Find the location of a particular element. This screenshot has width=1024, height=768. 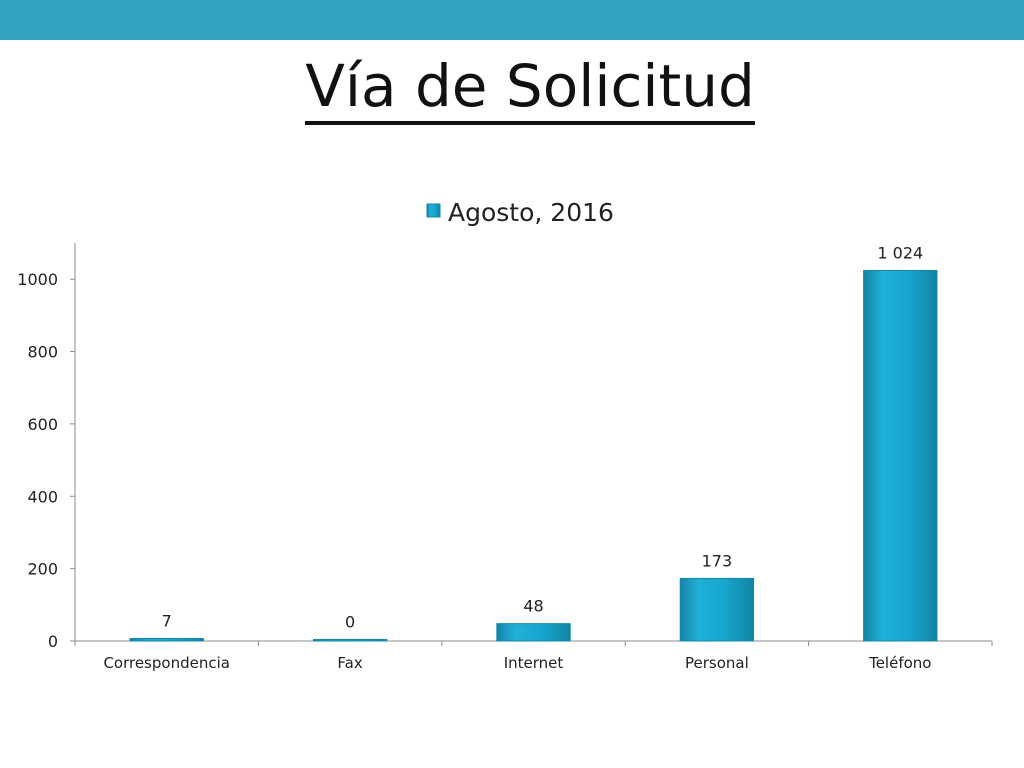

y-tick-label: 800 is located at coordinates (42, 352).